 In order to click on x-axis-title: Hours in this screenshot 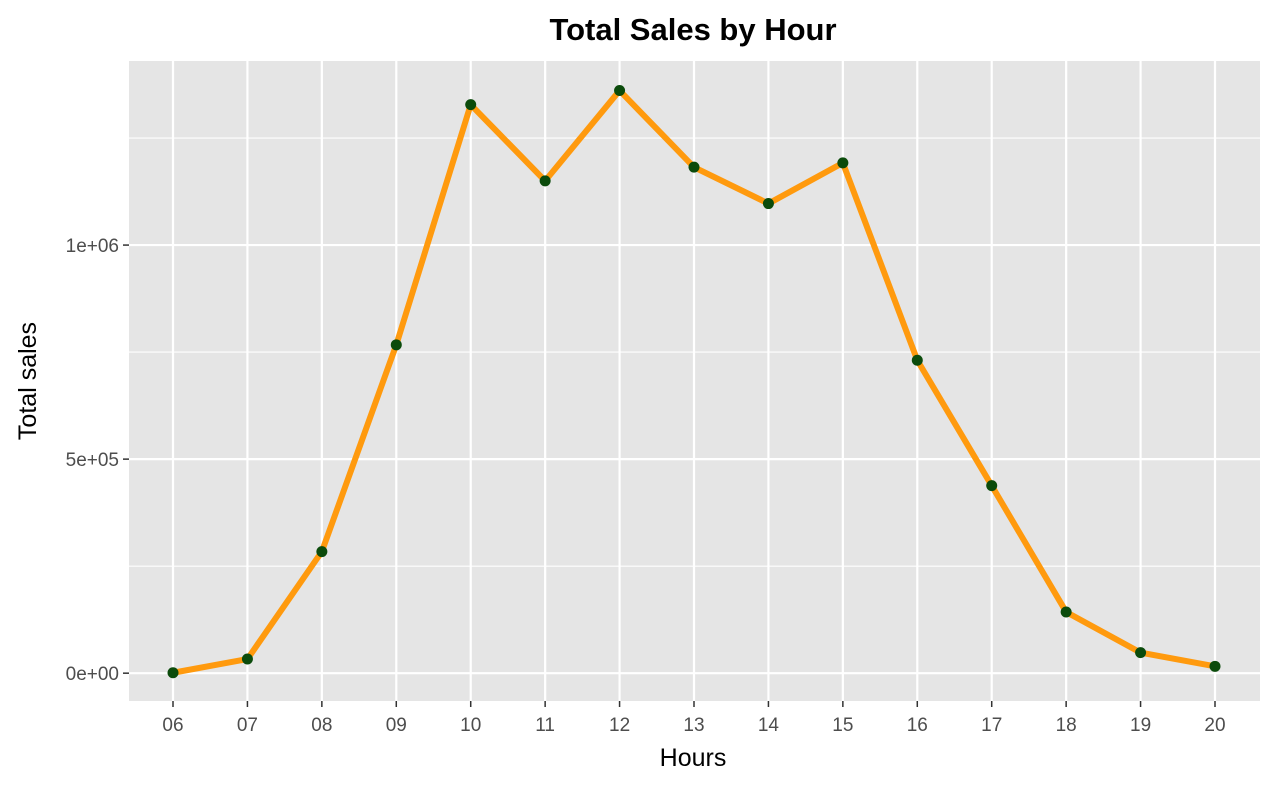, I will do `click(693, 758)`.